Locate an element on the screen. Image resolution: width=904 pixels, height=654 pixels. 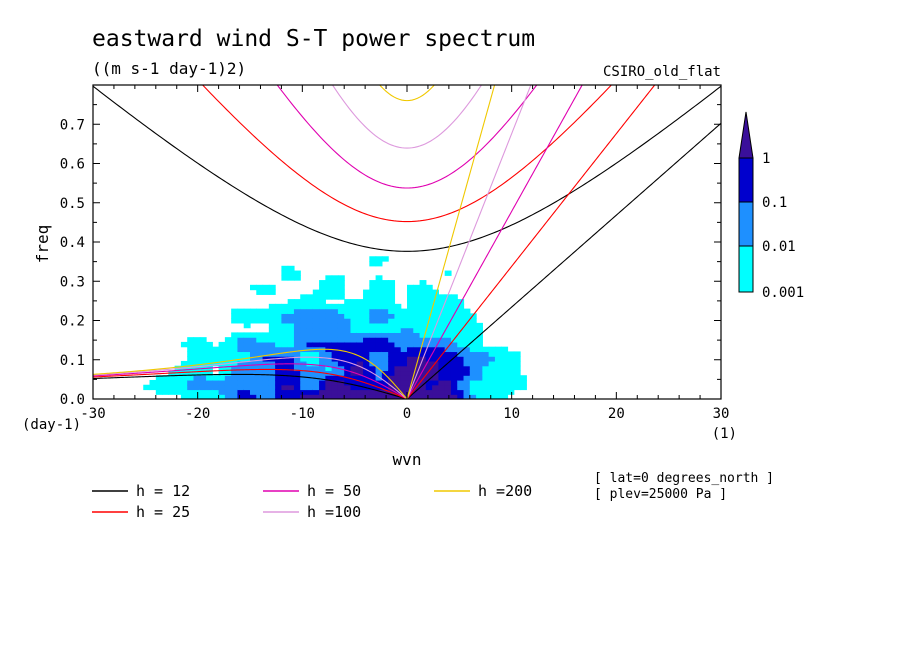
power-spectrum-field is located at coordinates (335, 327).